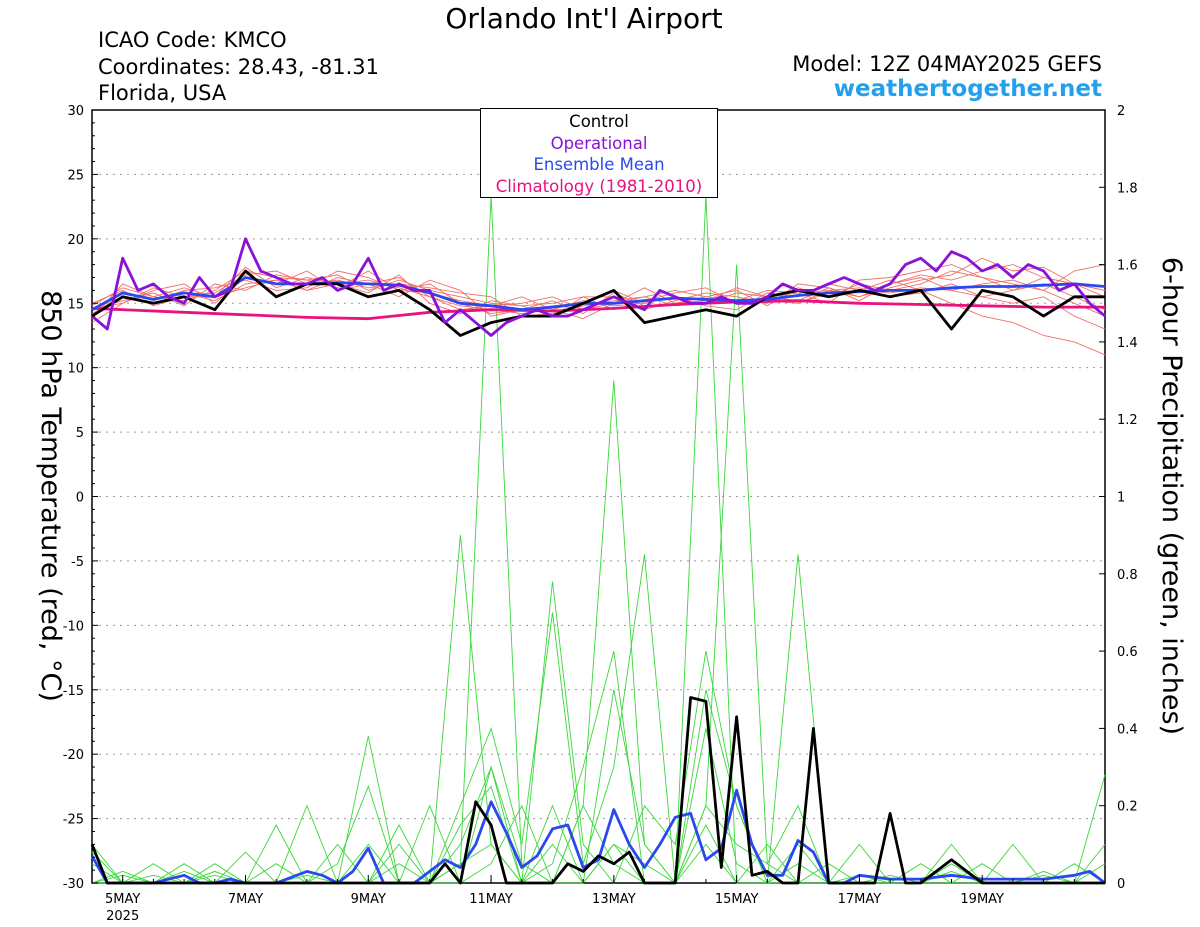 This screenshot has width=1200, height=927. I want to click on ensemble-mean-precipitation-line, so click(598, 836).